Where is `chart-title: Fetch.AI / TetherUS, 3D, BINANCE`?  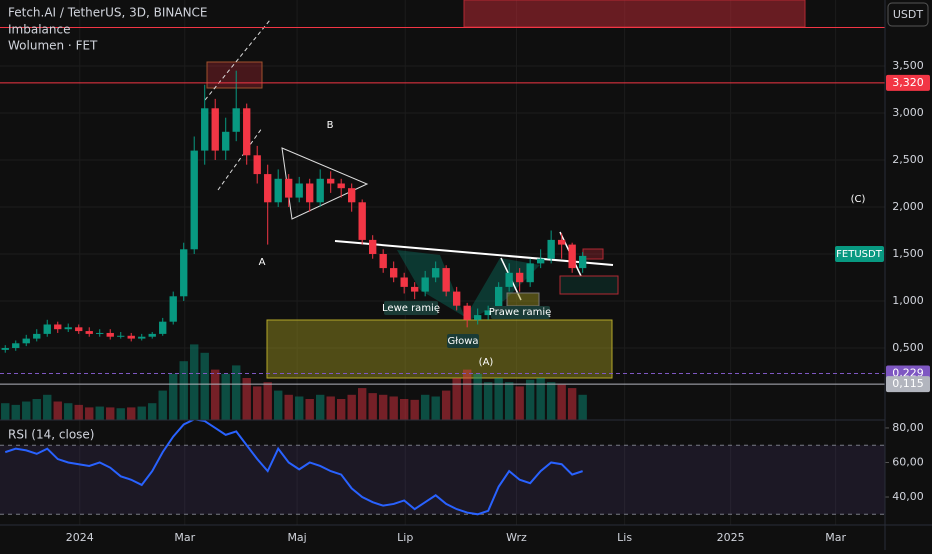
chart-title: Fetch.AI / TetherUS, 3D, BINANCE is located at coordinates (108, 13).